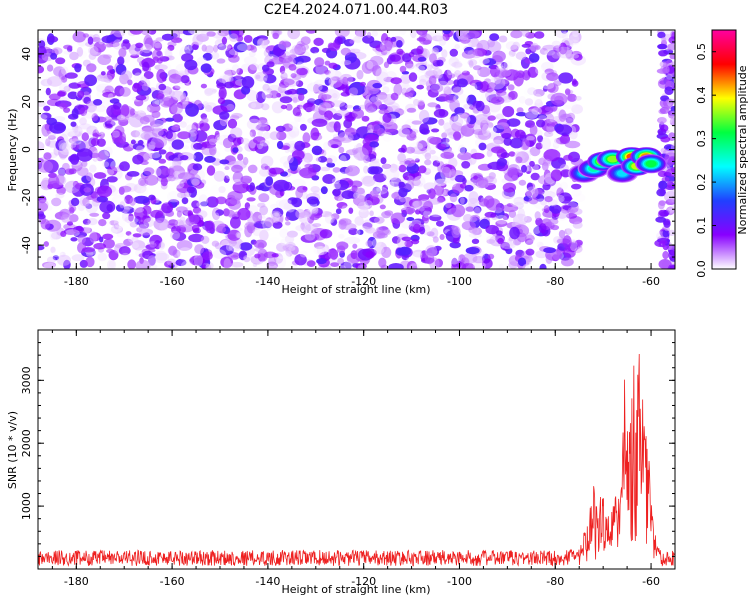 The image size is (750, 600). What do you see at coordinates (742, 149) in the screenshot?
I see `colorbar-label: Normalized spectral amplitude` at bounding box center [742, 149].